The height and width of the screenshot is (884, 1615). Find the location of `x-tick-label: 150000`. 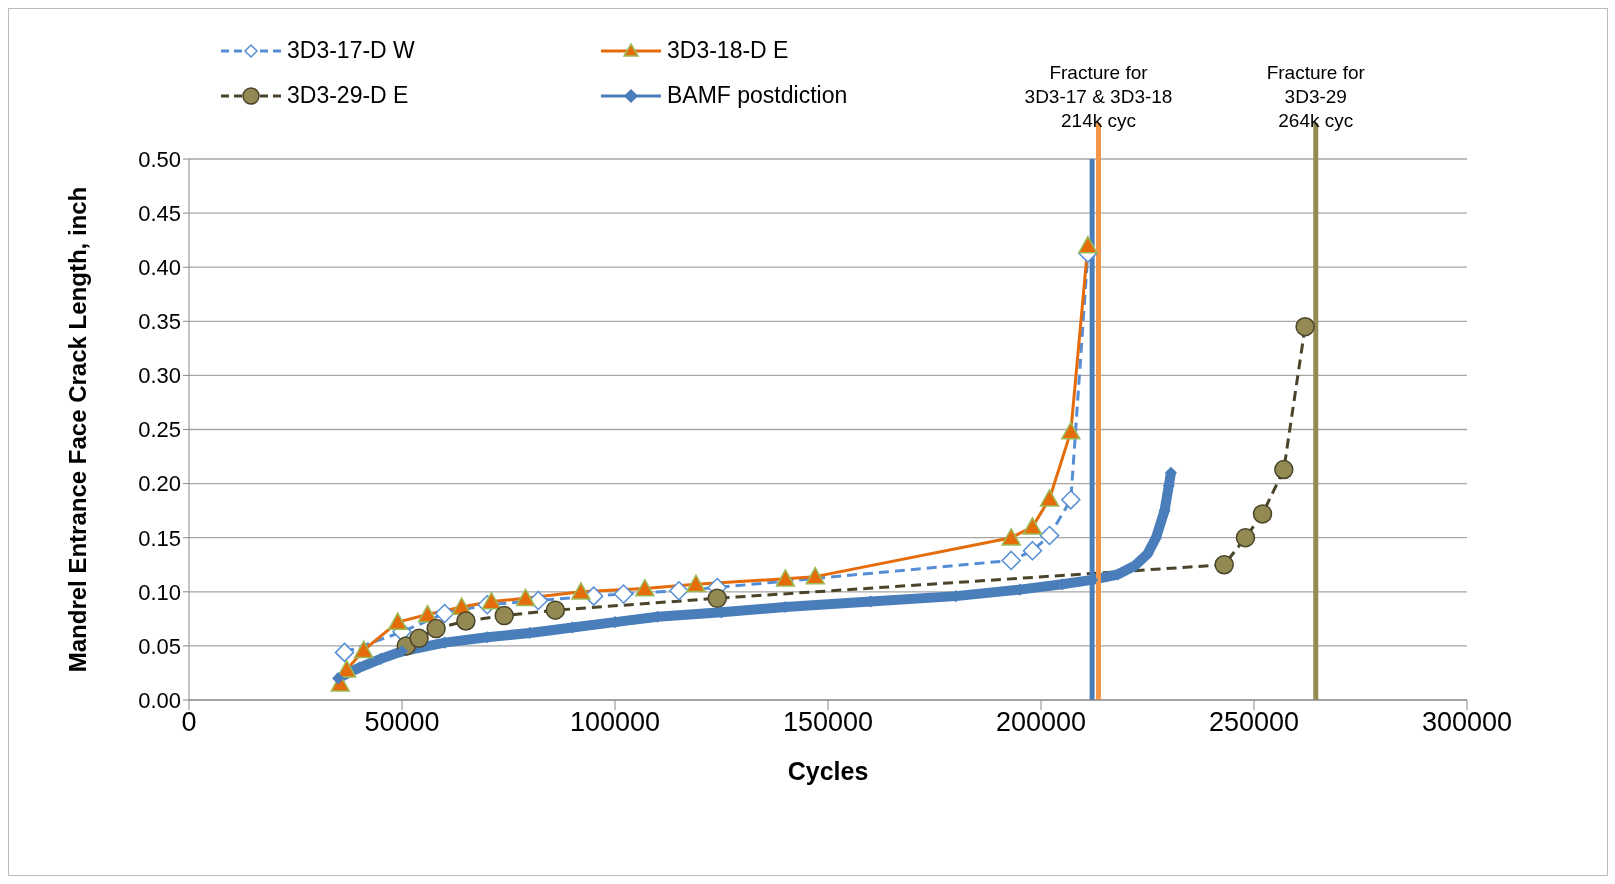

x-tick-label: 150000 is located at coordinates (828, 722).